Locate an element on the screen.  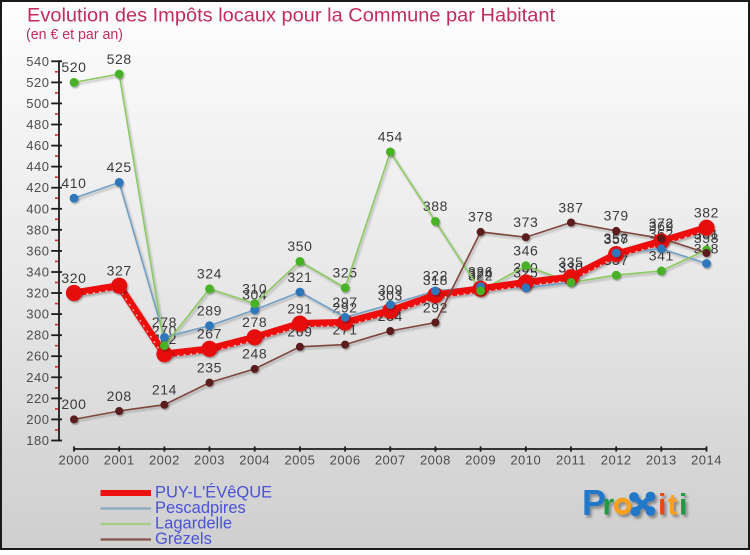
svg-text: Grézels is located at coordinates (183, 539).